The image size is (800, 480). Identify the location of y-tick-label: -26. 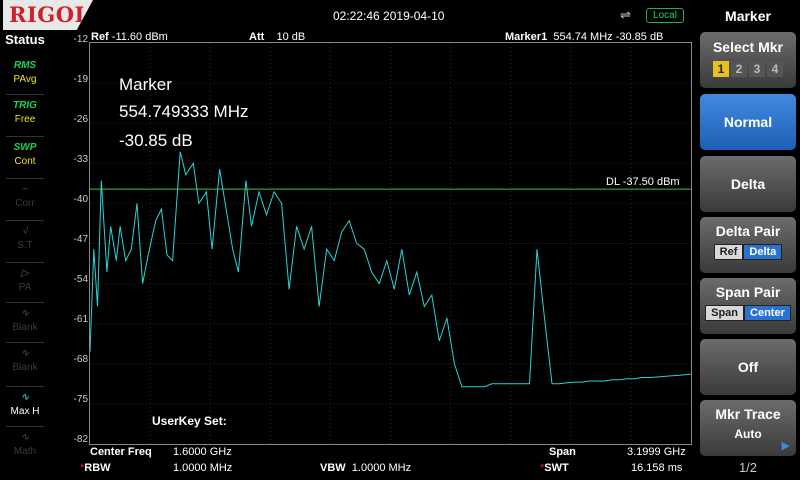
(80, 119).